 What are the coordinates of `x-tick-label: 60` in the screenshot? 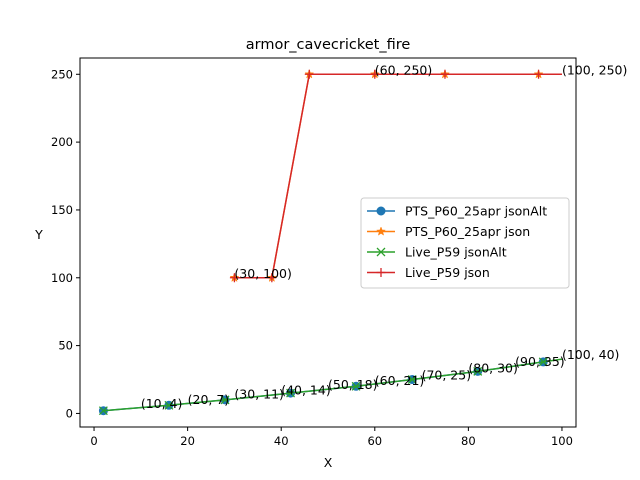 It's located at (374, 441).